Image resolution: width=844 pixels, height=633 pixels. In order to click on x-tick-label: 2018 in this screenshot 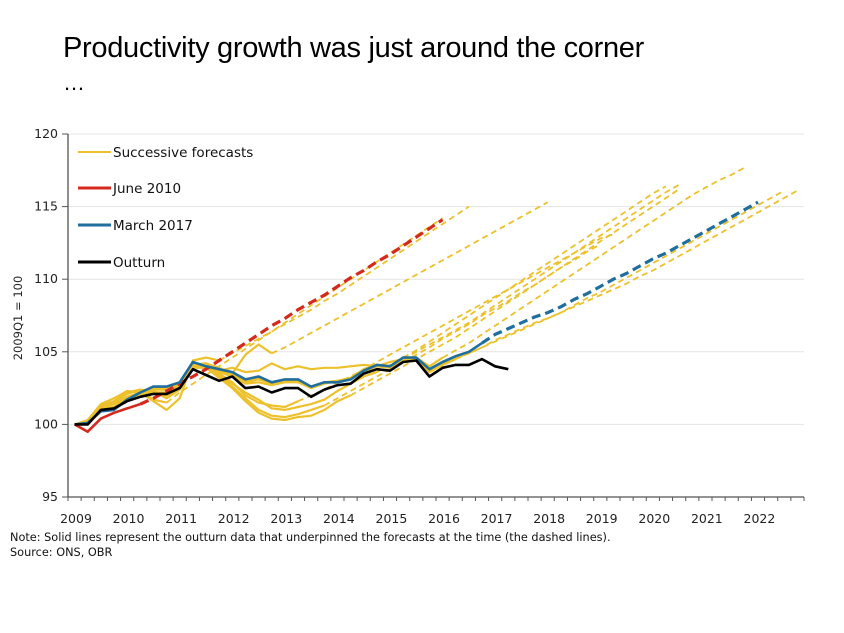, I will do `click(549, 518)`.